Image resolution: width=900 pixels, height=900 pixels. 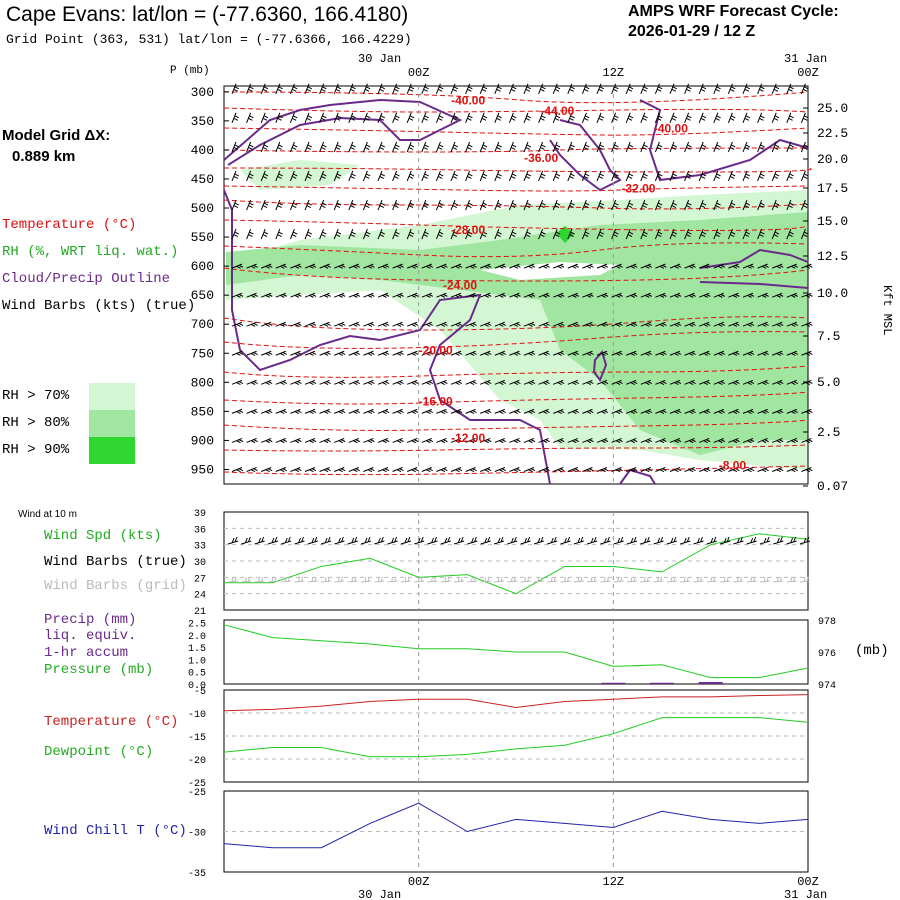 What do you see at coordinates (197, 637) in the screenshot?
I see `precip-y-tick-label: 2.0` at bounding box center [197, 637].